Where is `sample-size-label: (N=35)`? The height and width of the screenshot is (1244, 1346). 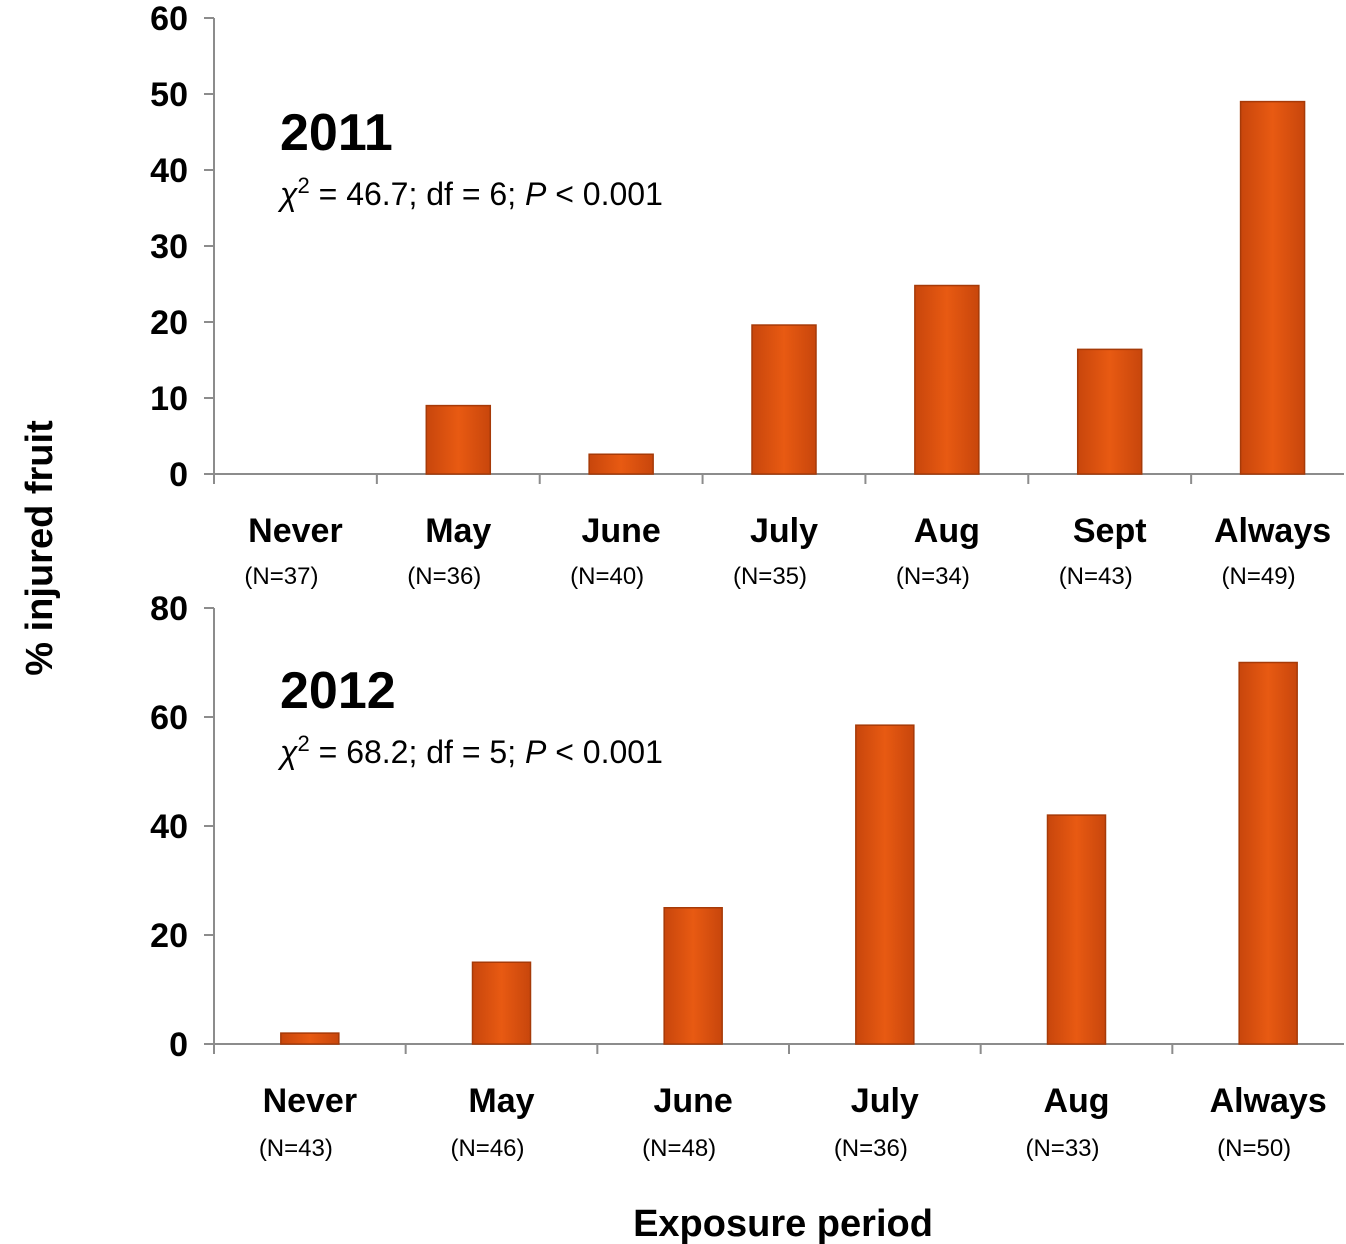
sample-size-label: (N=35) is located at coordinates (770, 576).